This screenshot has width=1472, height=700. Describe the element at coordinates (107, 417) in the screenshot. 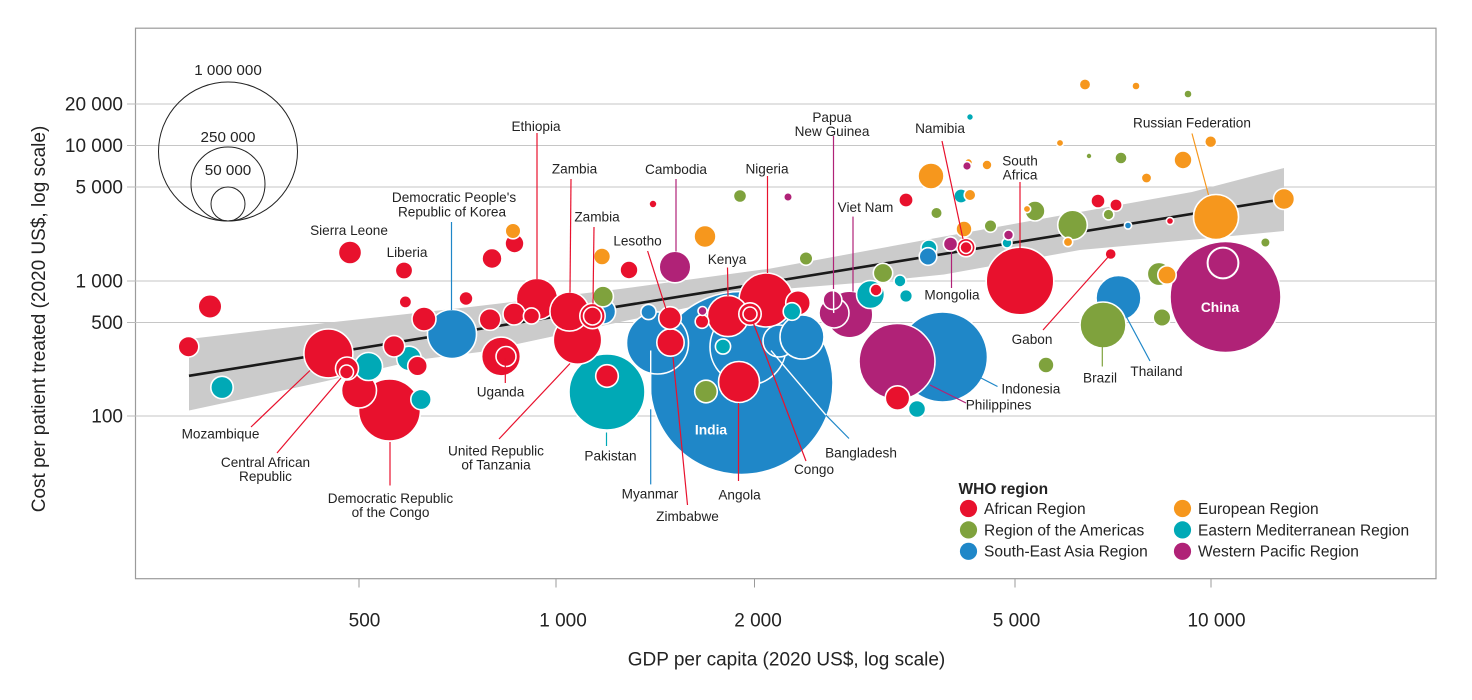

I see `svg-text: 100` at that location.